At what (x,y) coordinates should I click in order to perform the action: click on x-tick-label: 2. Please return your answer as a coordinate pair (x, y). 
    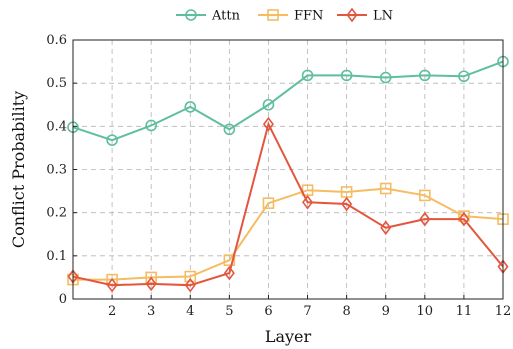
    Looking at the image, I should click on (112, 311).